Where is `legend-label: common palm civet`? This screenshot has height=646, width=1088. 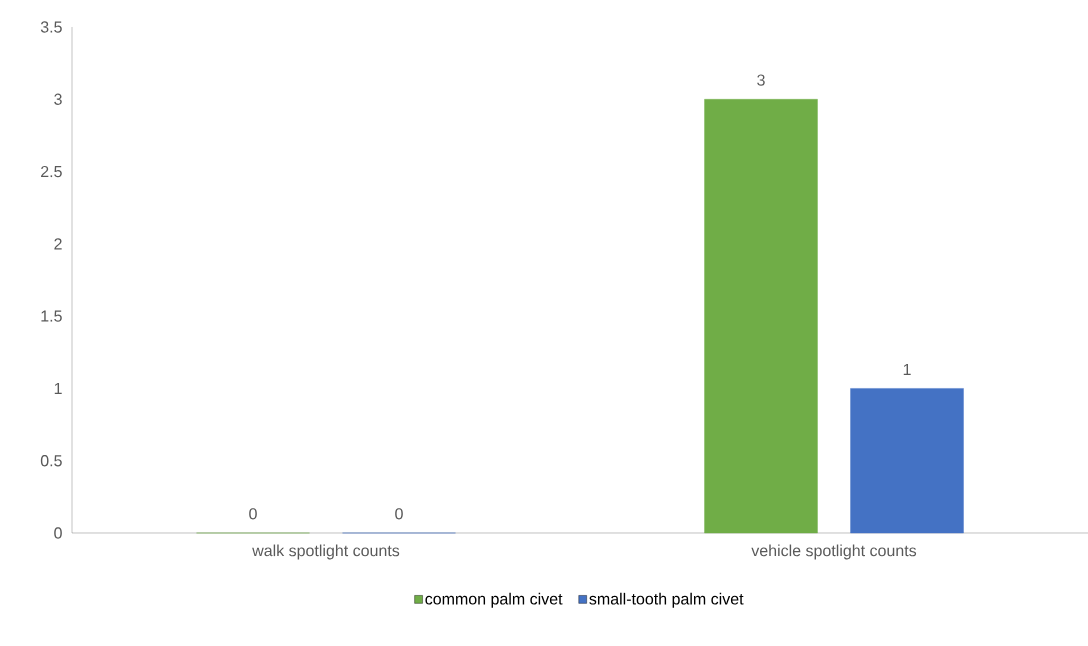 legend-label: common palm civet is located at coordinates (494, 600).